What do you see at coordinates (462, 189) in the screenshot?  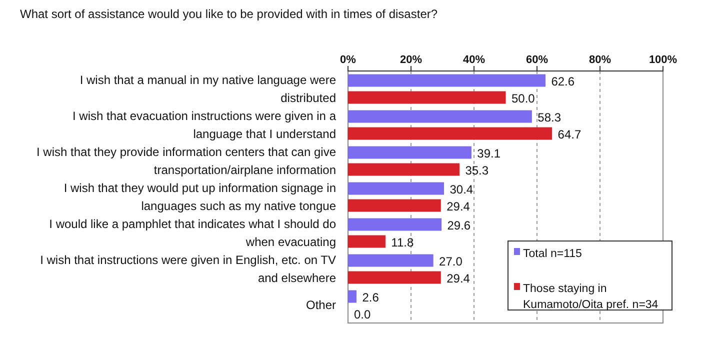 I see `data-label: 30.4` at bounding box center [462, 189].